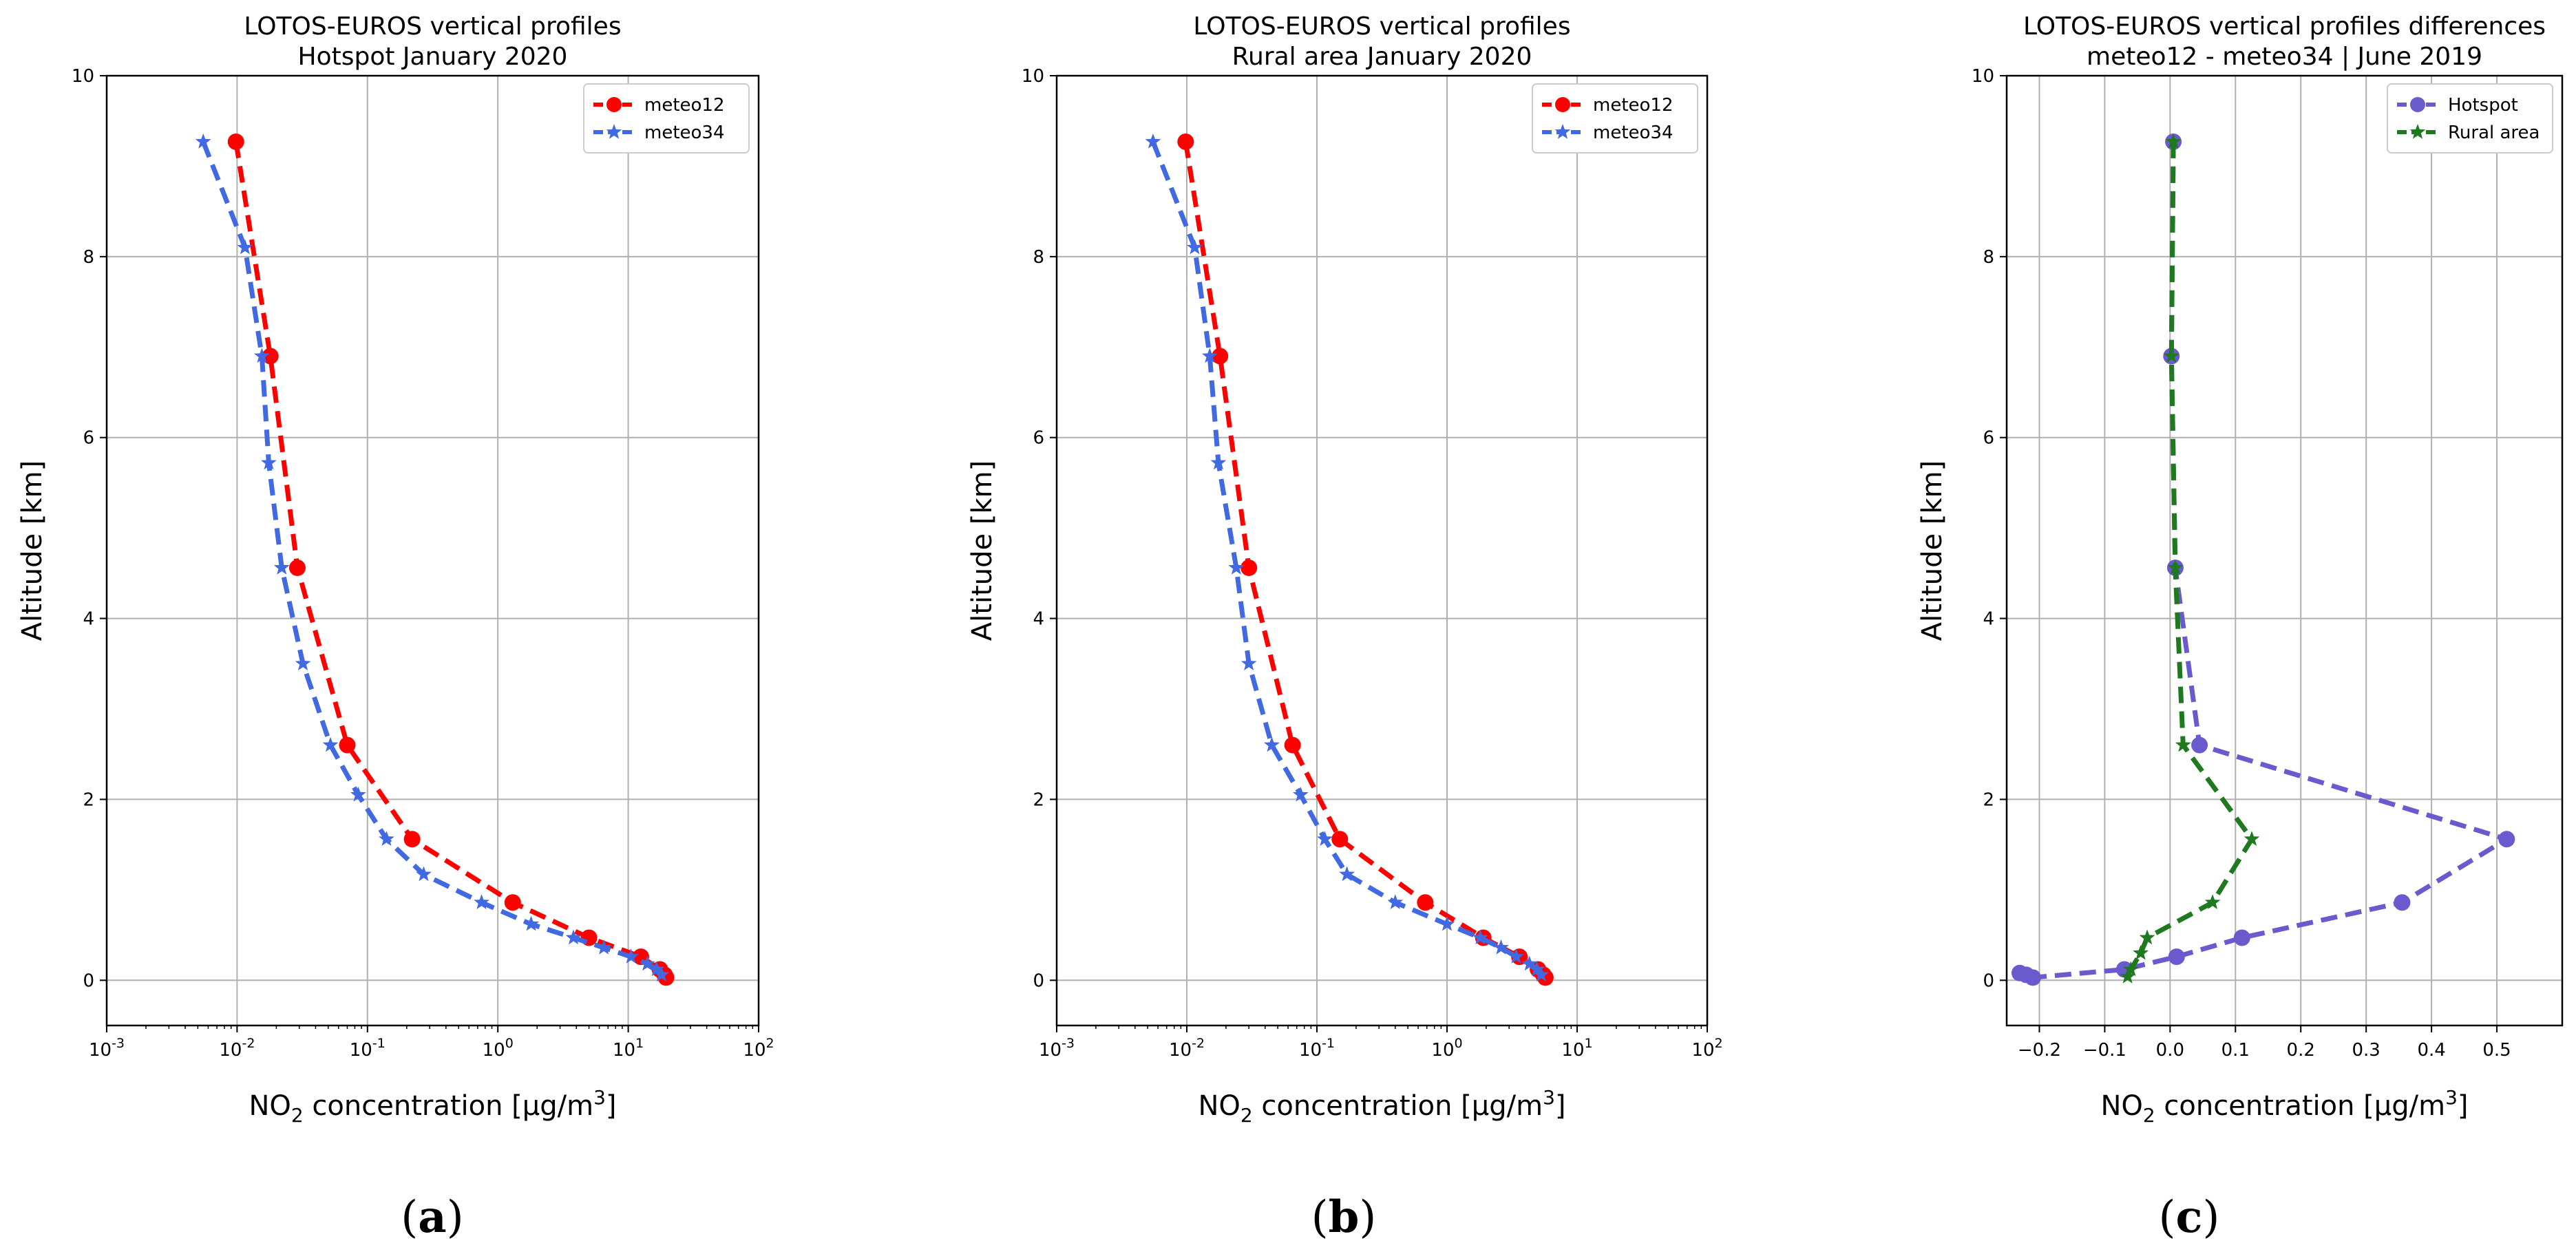 This screenshot has height=1254, width=2576. What do you see at coordinates (2301, 1050) in the screenshot?
I see `x-tick-label: 0.2` at bounding box center [2301, 1050].